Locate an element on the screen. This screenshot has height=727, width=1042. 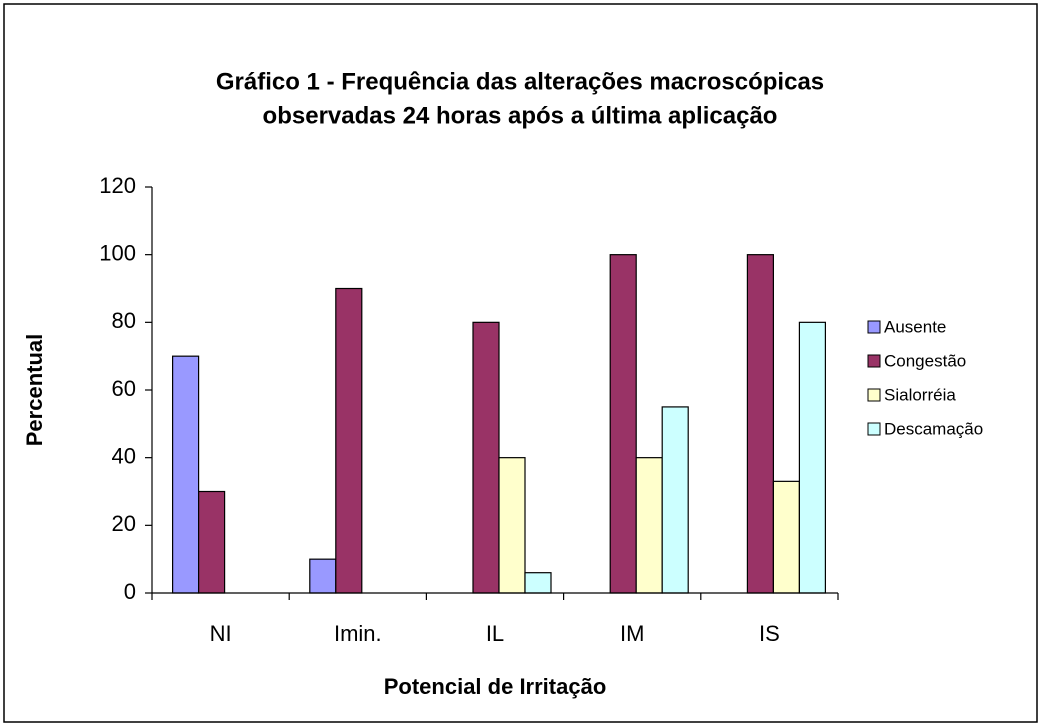
x-tick-label: NI is located at coordinates (221, 633).